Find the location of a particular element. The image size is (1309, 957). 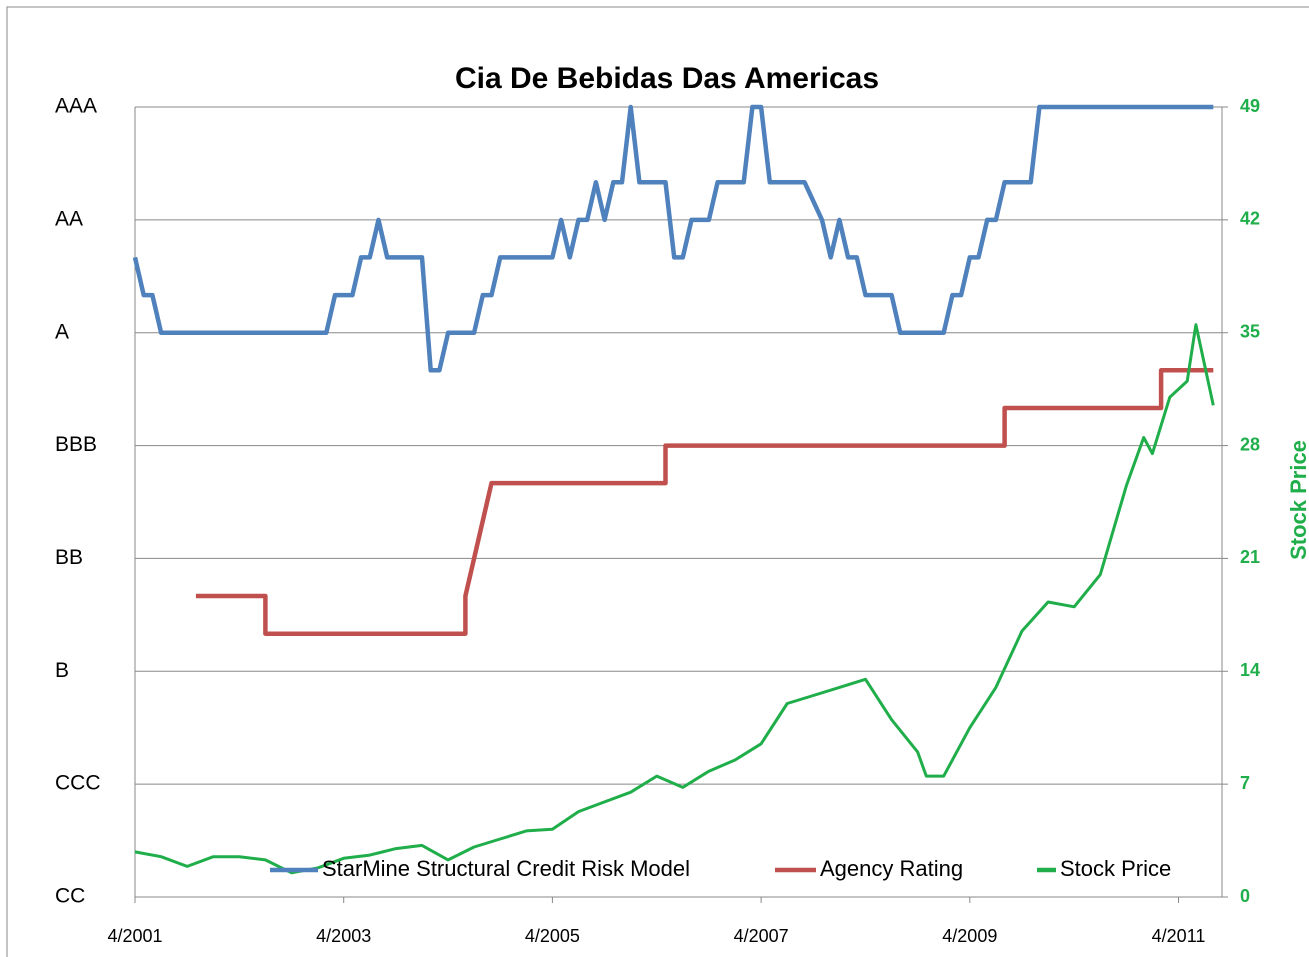

y-tick-label: BBB is located at coordinates (76, 444).